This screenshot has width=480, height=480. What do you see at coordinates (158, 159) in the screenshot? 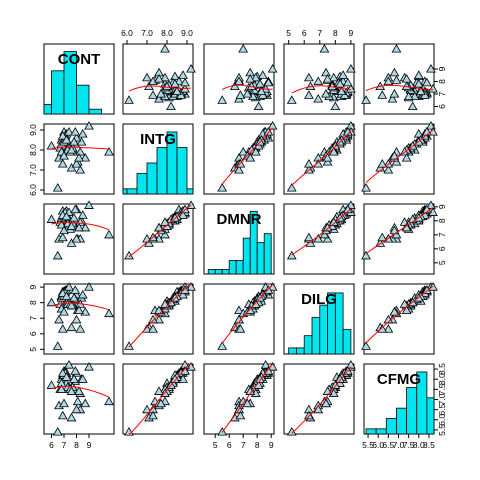
I see `panel-intg-vs-intg: INTG` at bounding box center [158, 159].